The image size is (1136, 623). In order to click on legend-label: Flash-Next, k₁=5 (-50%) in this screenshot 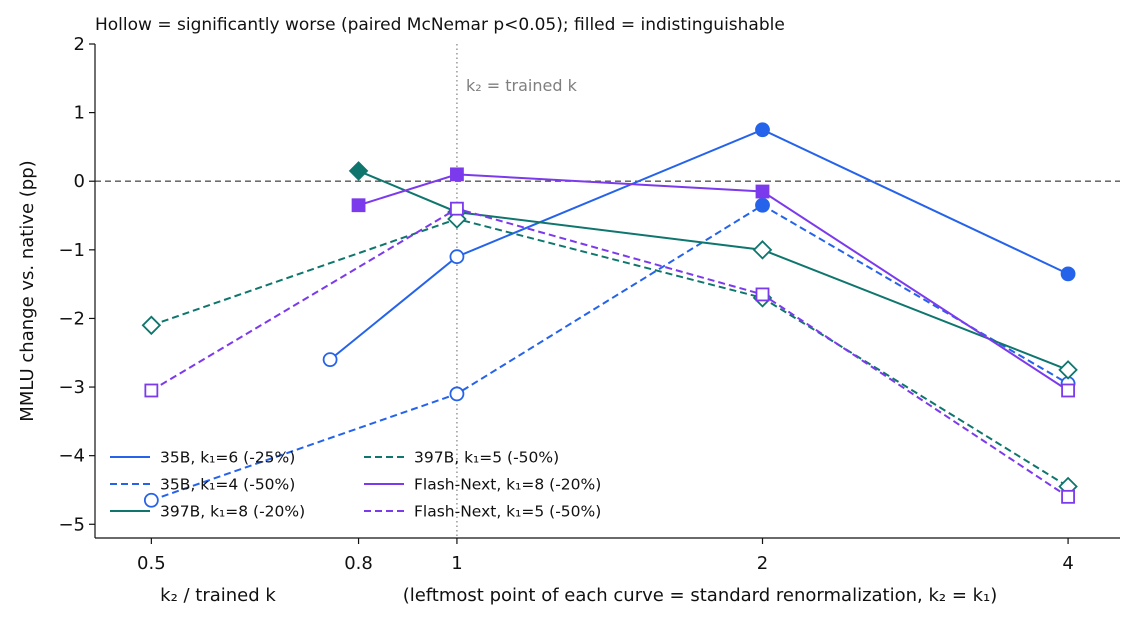, I will do `click(507, 512)`.